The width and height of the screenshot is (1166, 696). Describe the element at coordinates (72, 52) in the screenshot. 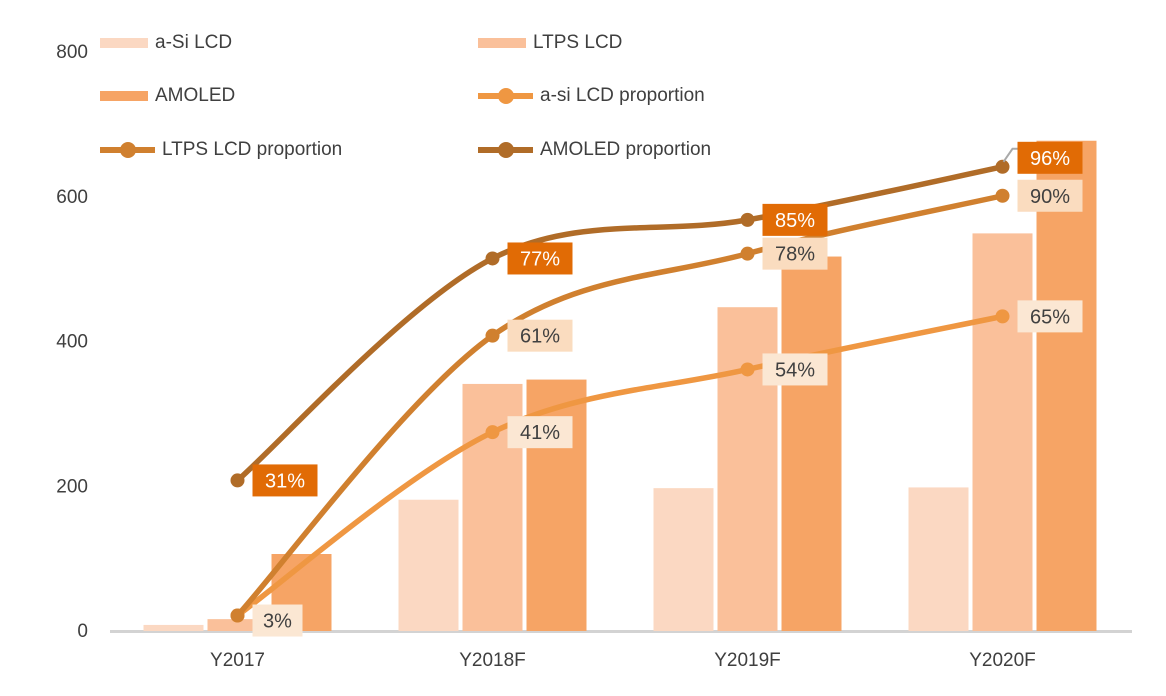

I see `y-axis-tick-label: 800` at that location.